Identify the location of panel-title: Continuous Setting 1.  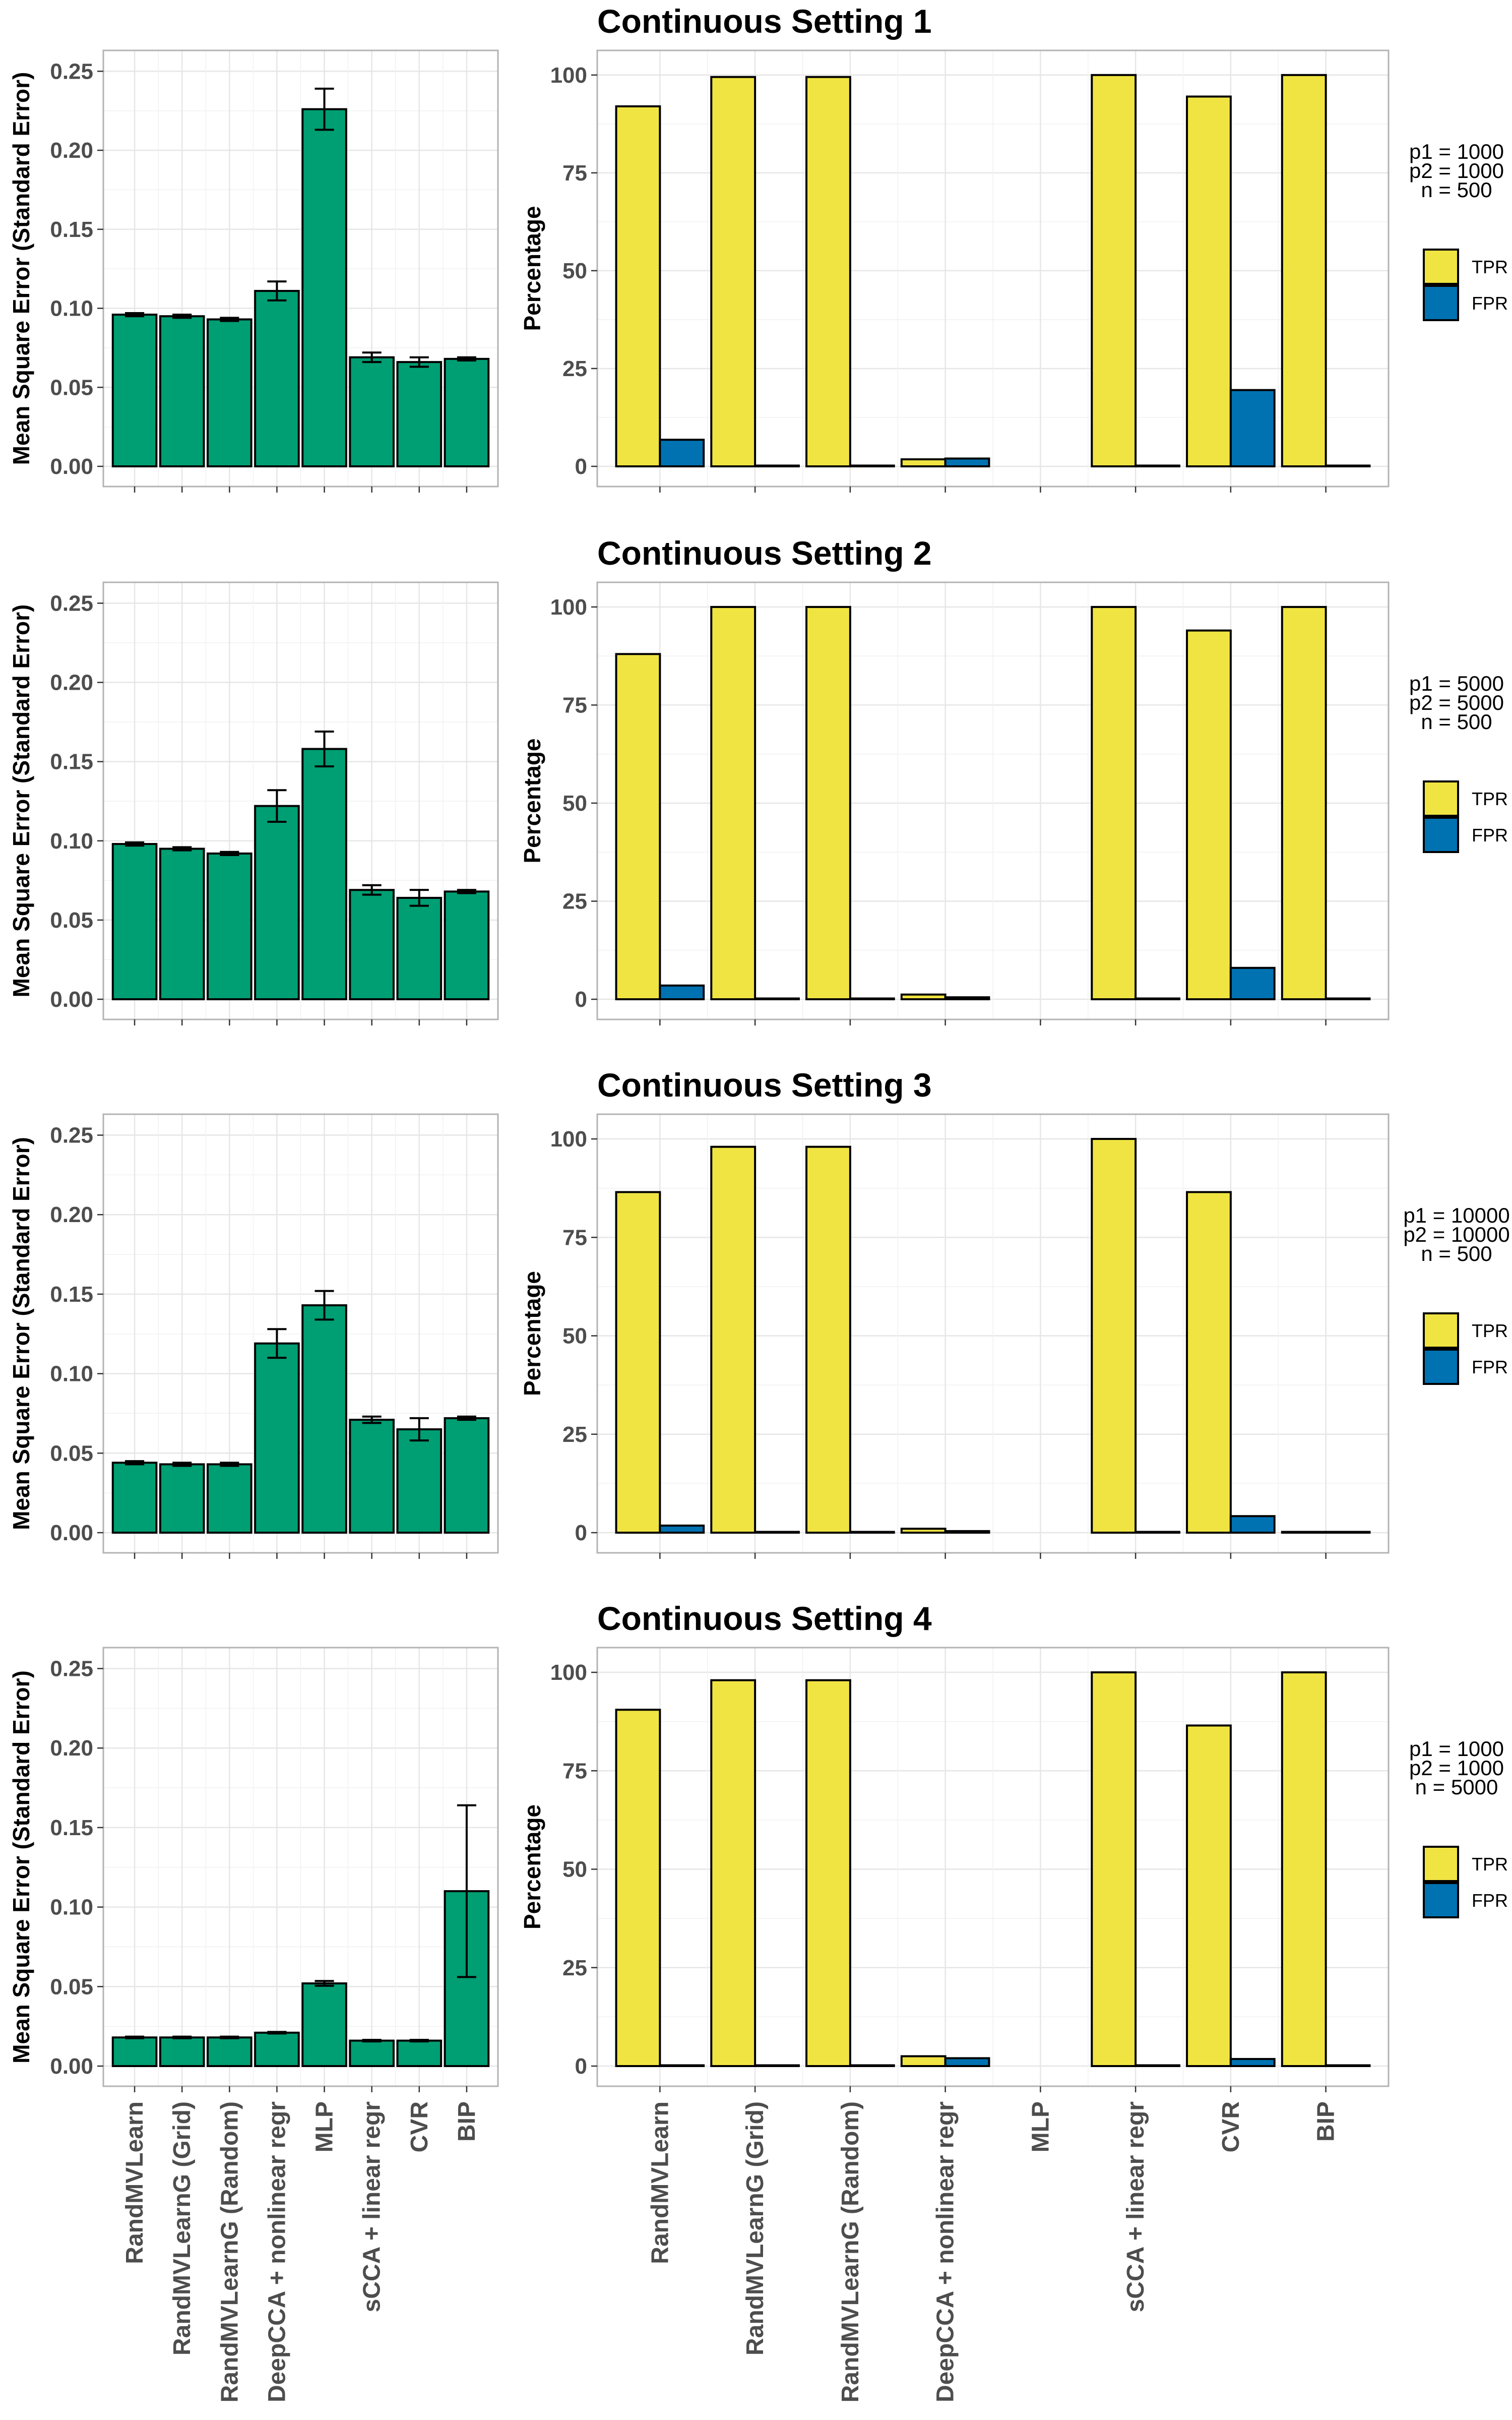
(765, 21).